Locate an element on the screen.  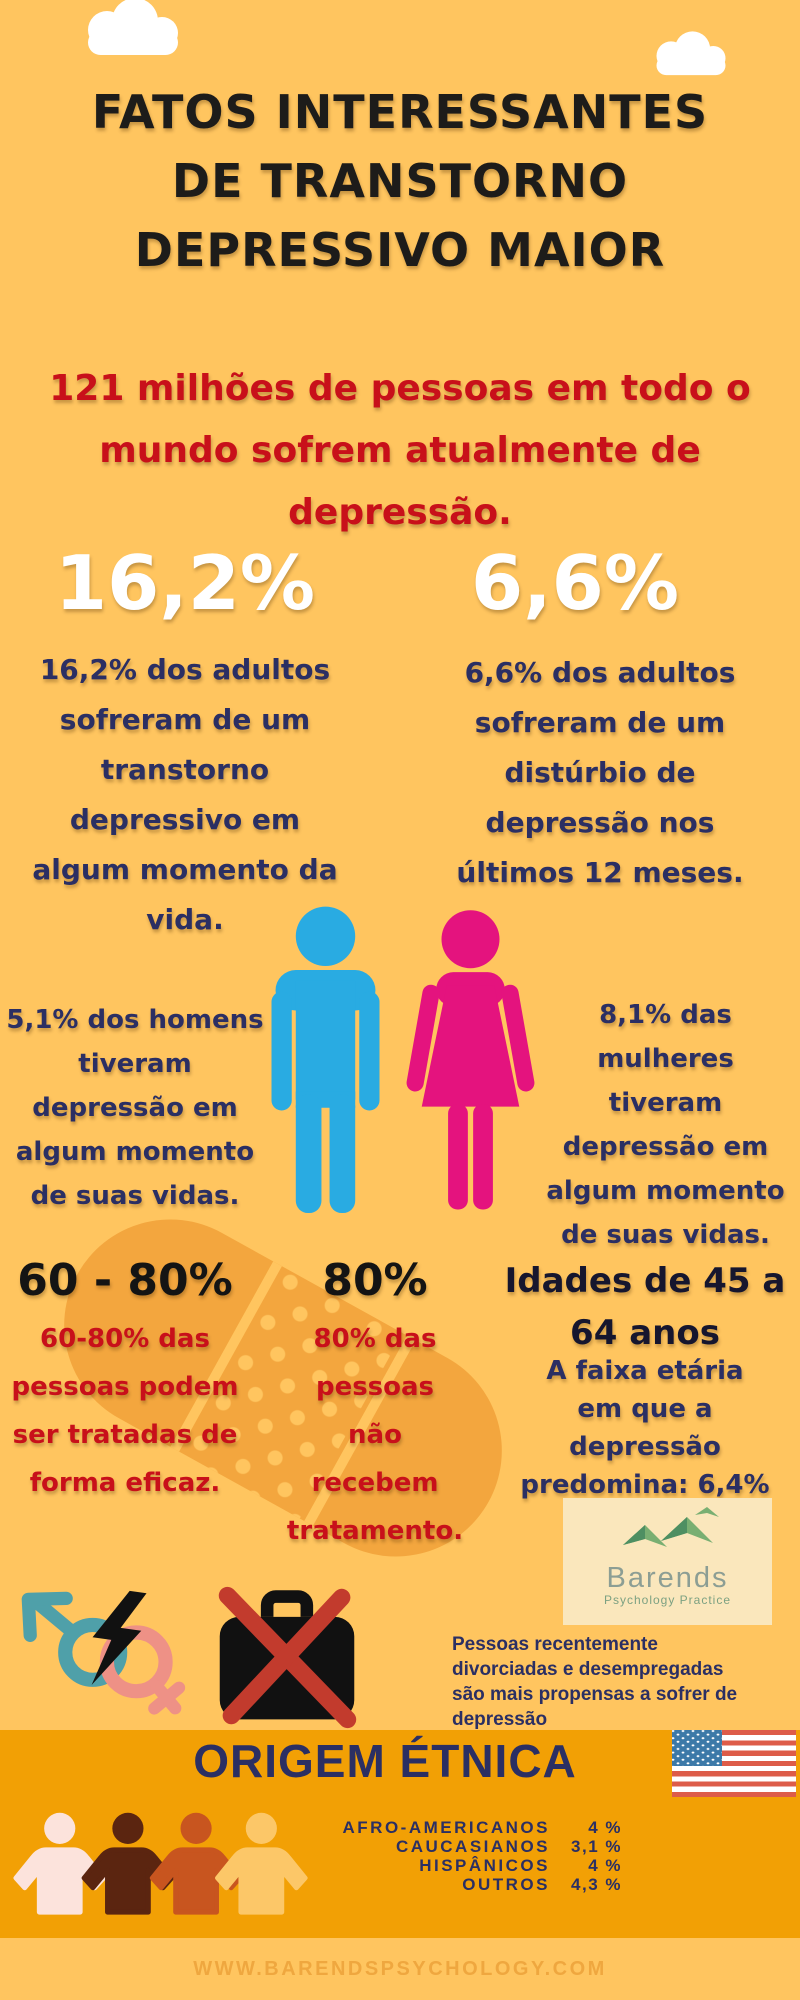
briefcase-icon is located at coordinates (287, 1657).